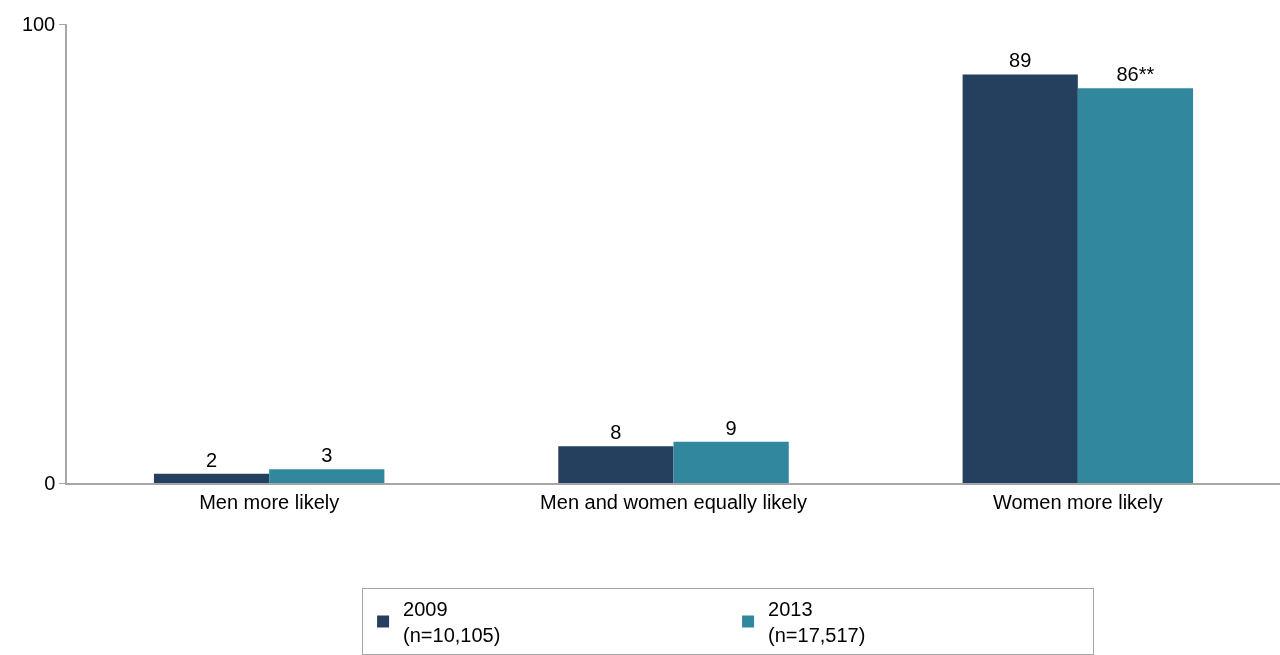  Describe the element at coordinates (817, 622) in the screenshot. I see `legend-label: 2013 (n=17,517)` at that location.